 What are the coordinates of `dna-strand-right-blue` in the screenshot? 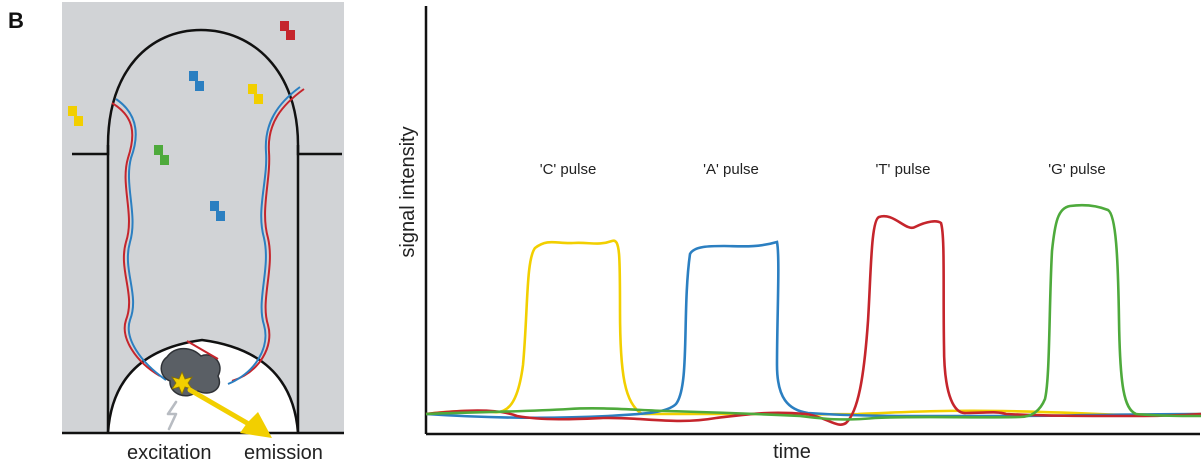 It's located at (264, 235).